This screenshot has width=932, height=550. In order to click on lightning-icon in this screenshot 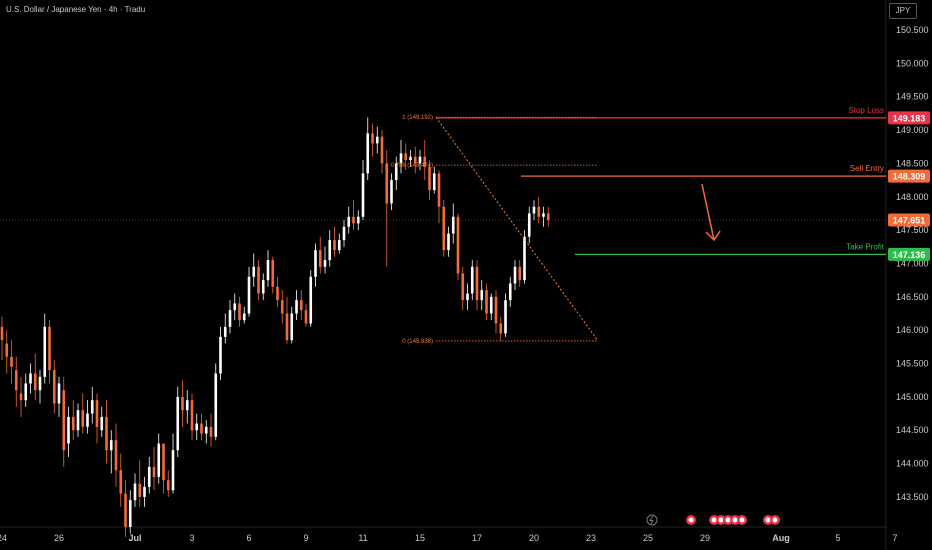, I will do `click(652, 520)`.